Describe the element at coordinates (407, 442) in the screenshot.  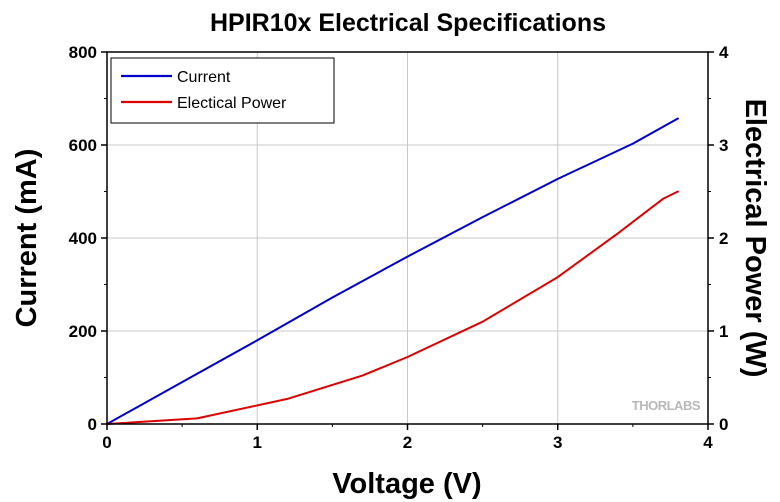
I see `x-tick-label: 2` at that location.